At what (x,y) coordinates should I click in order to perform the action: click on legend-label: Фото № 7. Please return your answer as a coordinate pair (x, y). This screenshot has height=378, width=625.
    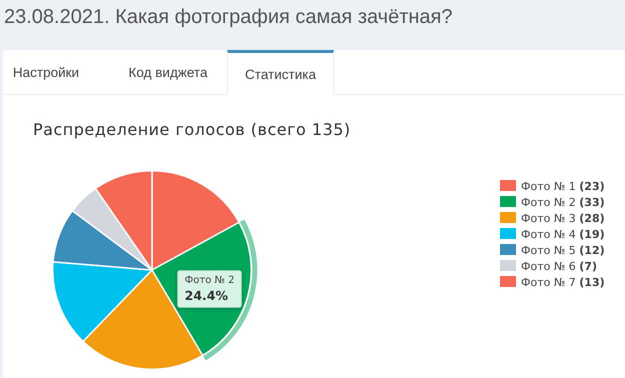
    Looking at the image, I should click on (548, 282).